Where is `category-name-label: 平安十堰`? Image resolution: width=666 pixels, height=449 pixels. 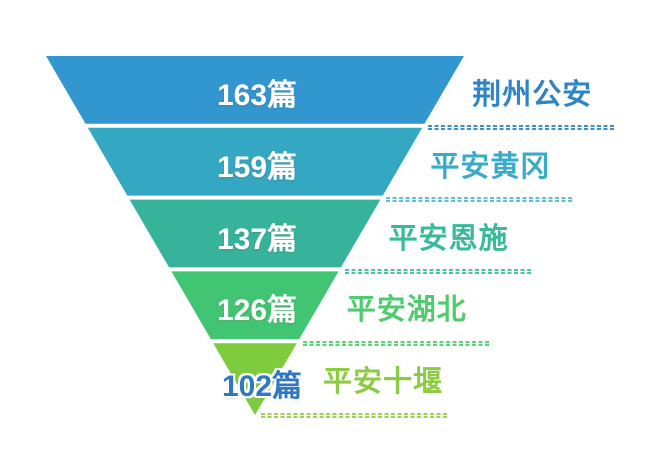
category-name-label: 平安十堰 is located at coordinates (383, 382).